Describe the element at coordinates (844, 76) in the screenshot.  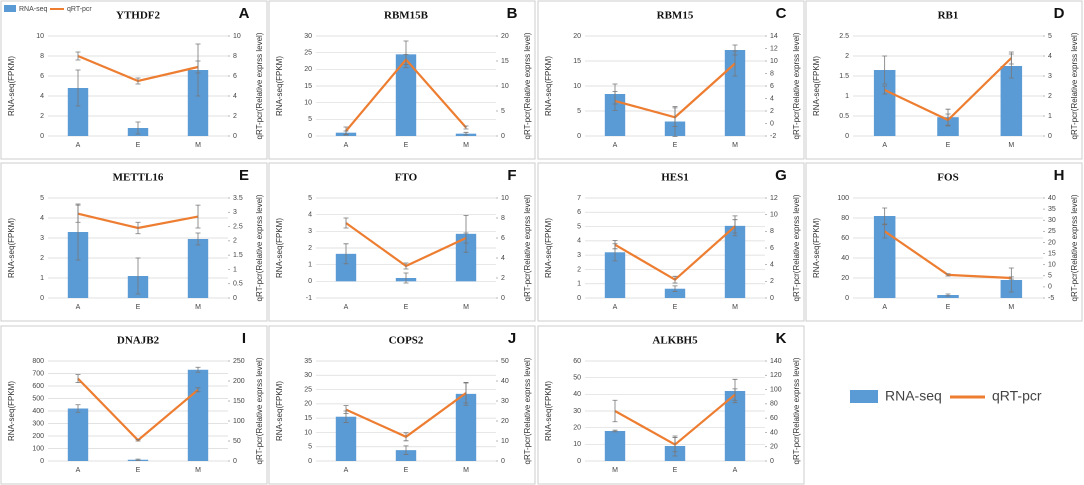
I see `y-tick-label: 1.5` at that location.